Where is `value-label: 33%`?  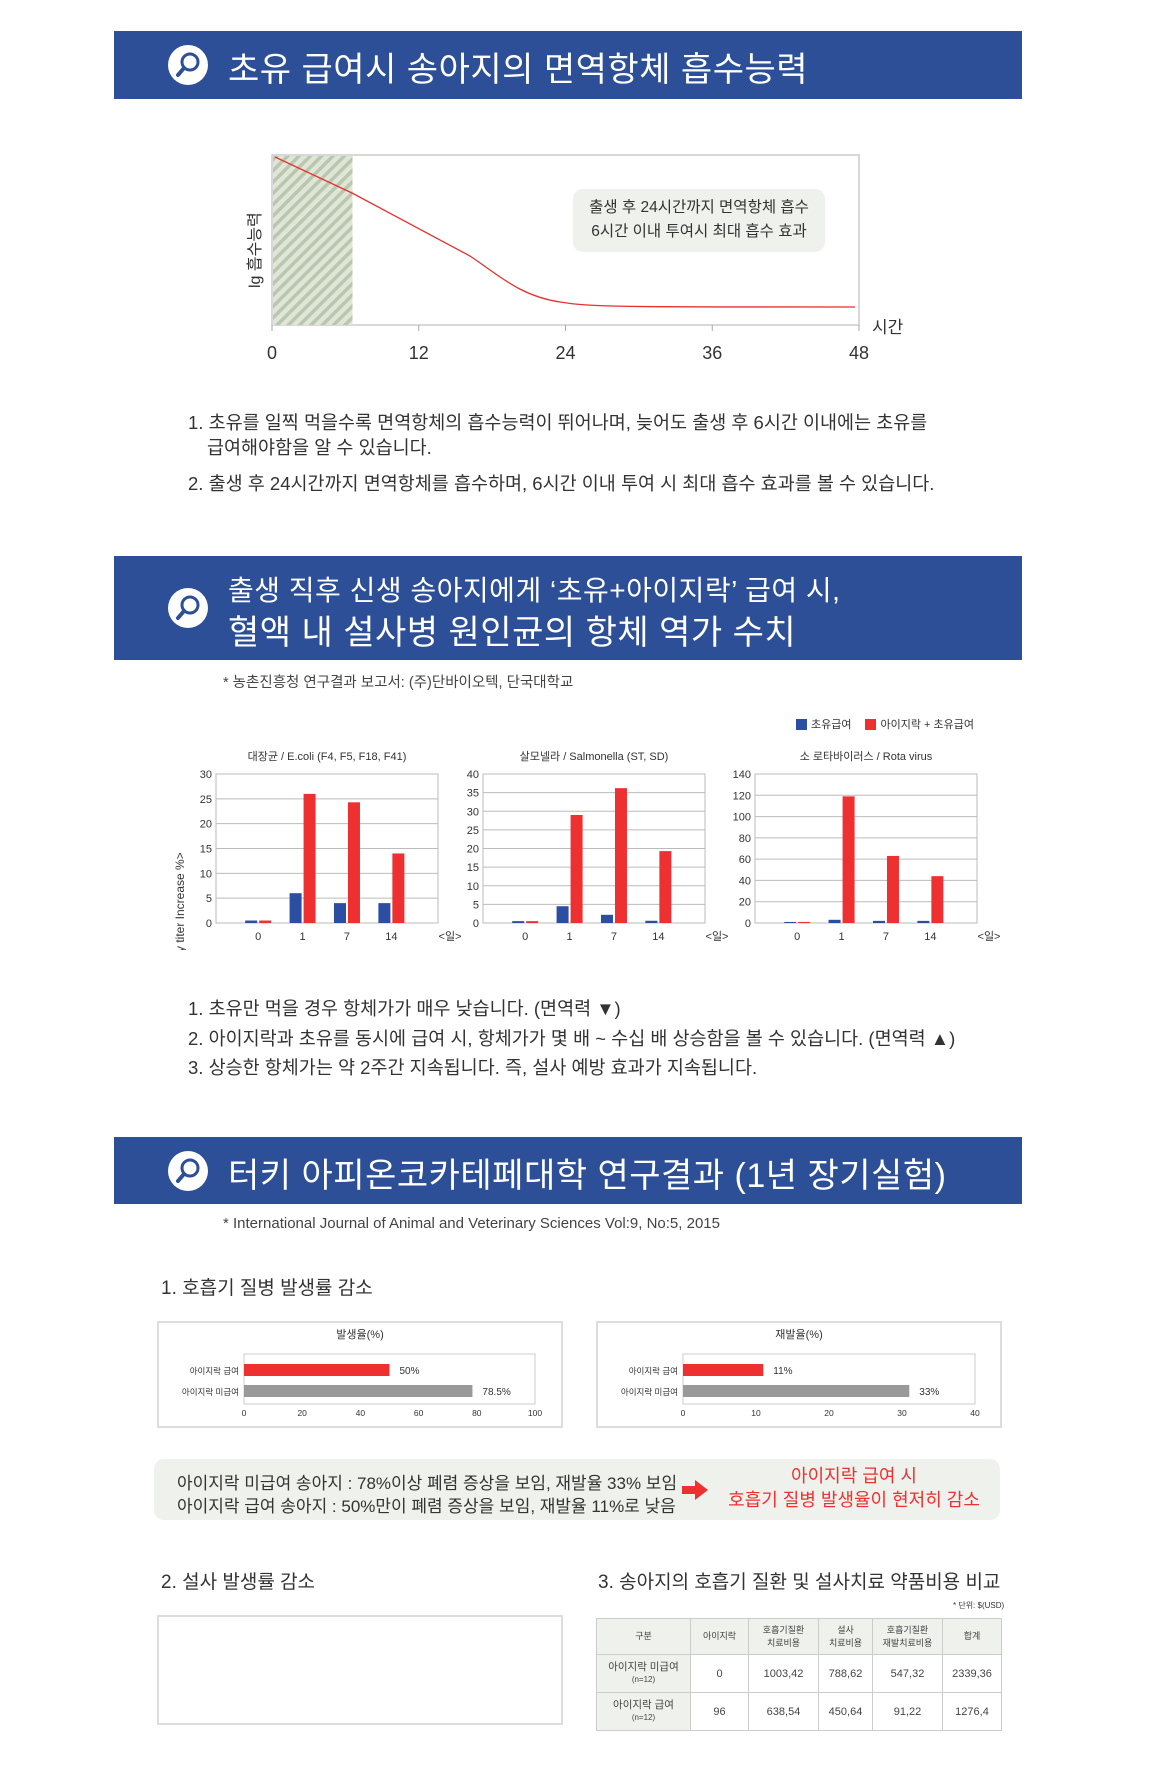 value-label: 33% is located at coordinates (929, 1392).